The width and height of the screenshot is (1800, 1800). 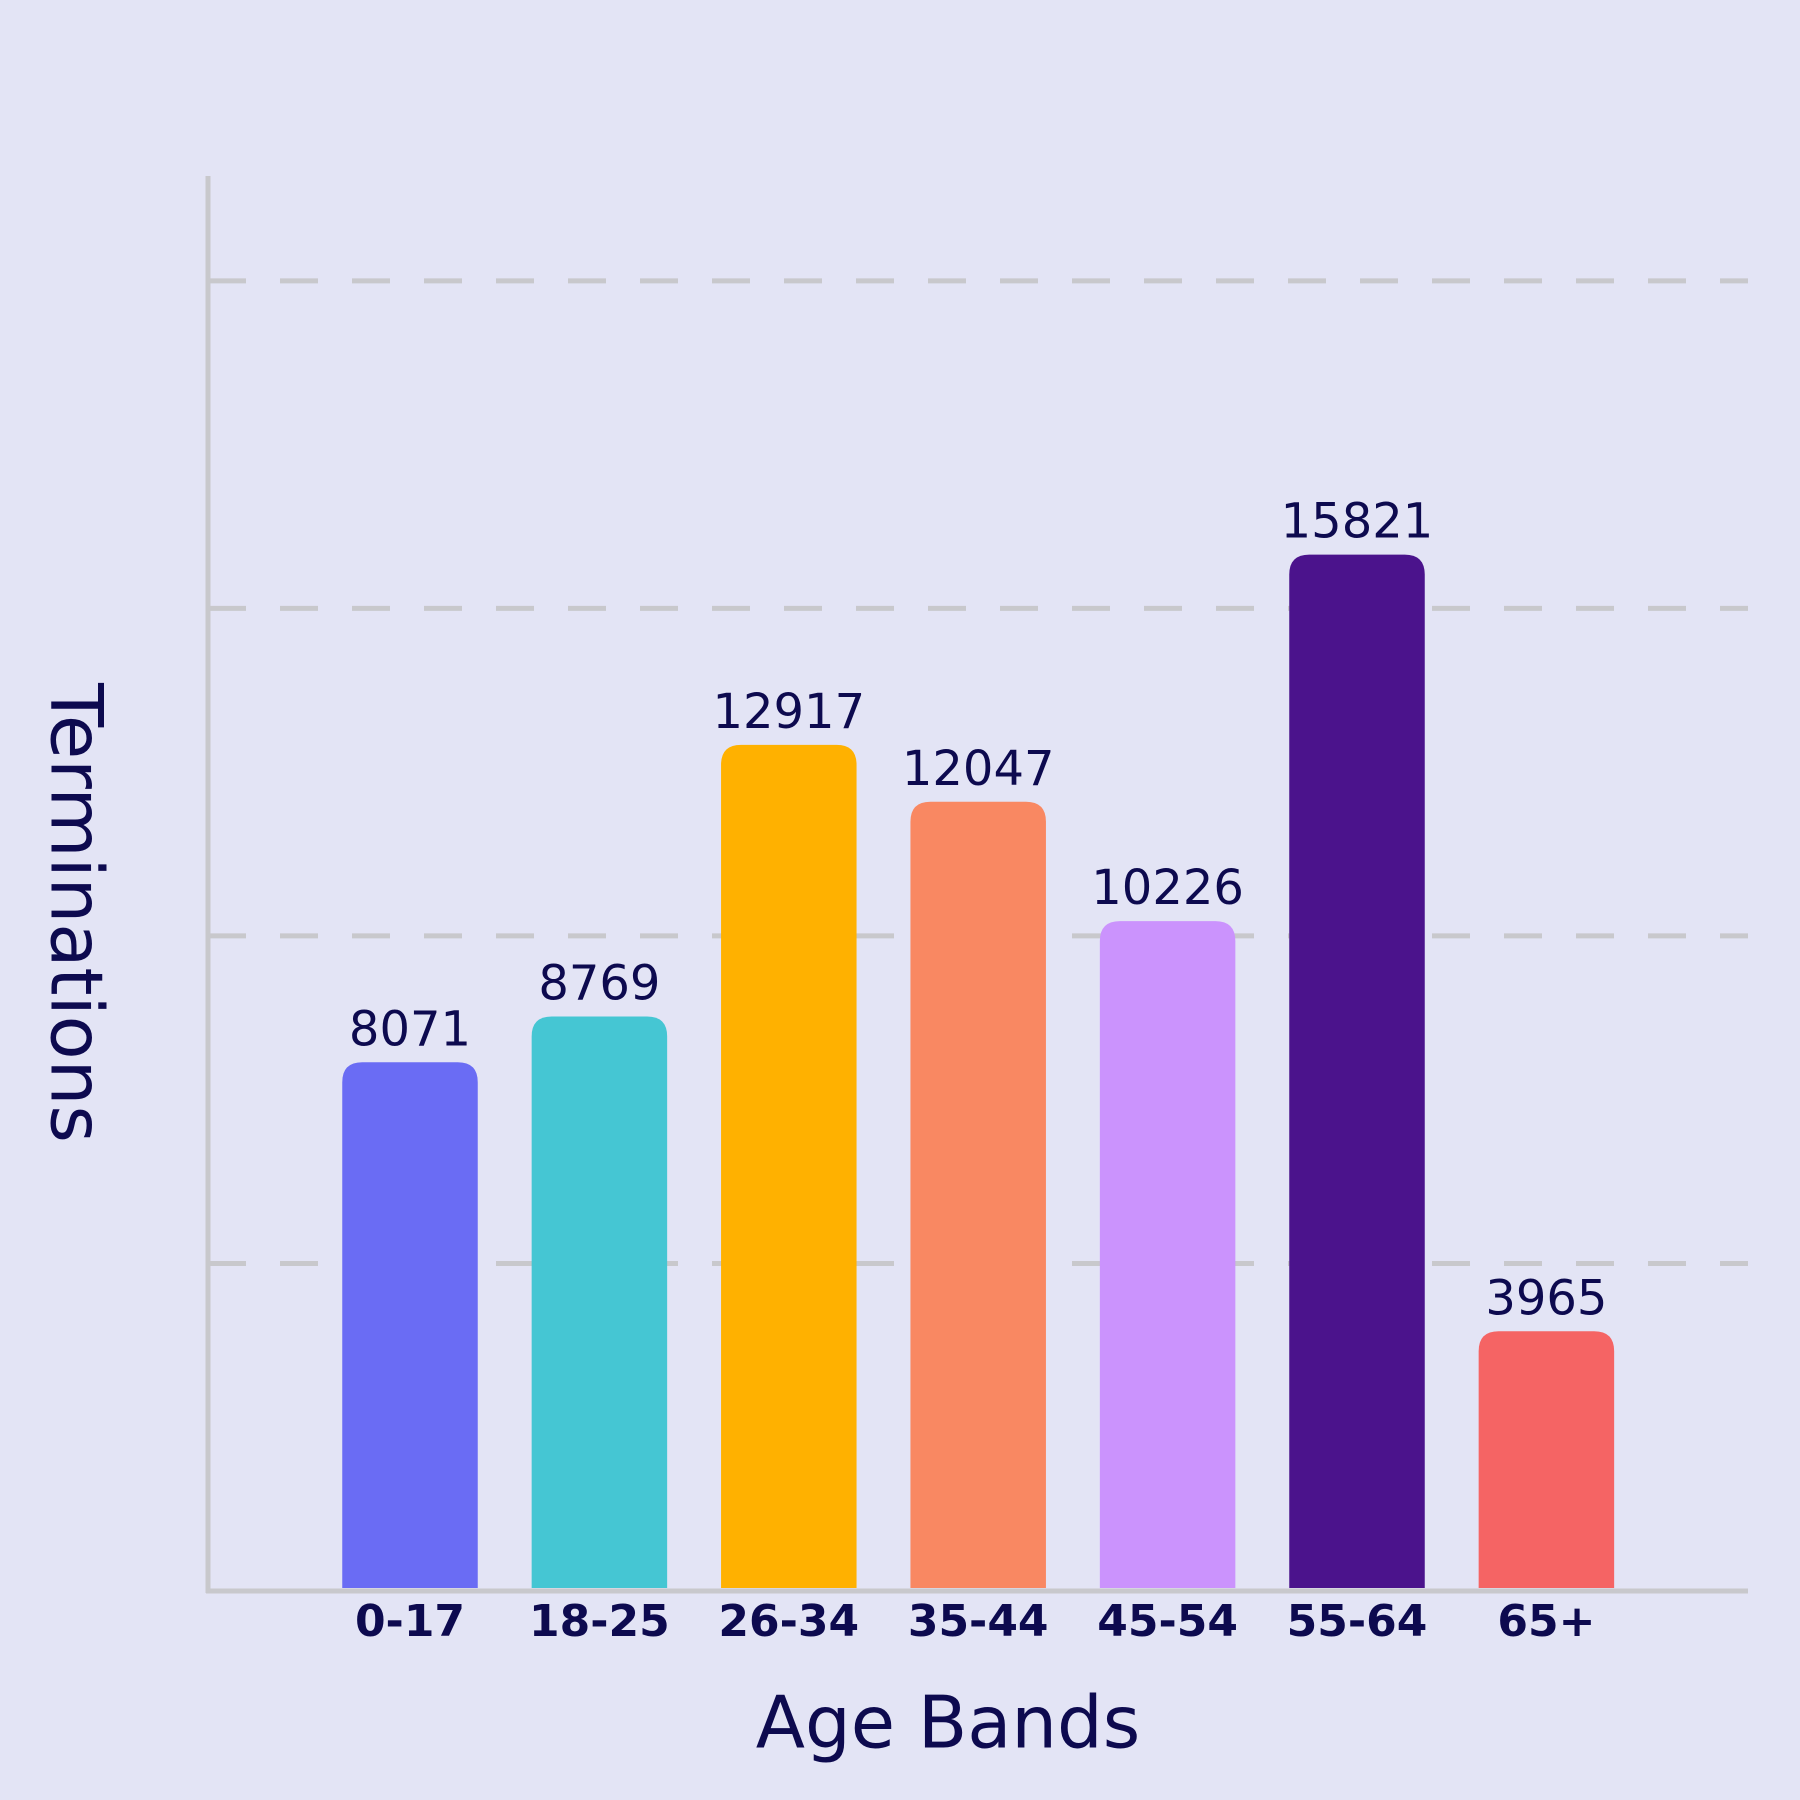 What do you see at coordinates (788, 712) in the screenshot?
I see `value-label: 12917` at bounding box center [788, 712].